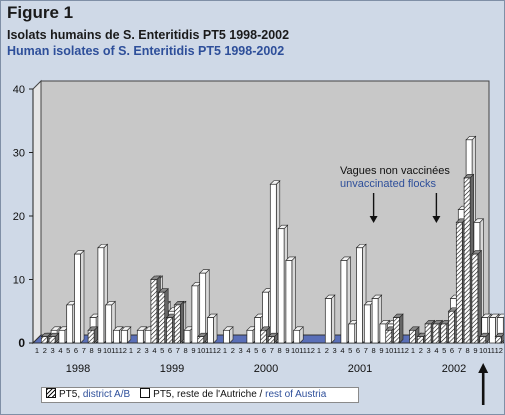 This screenshot has height=415, width=505. Describe the element at coordinates (19, 90) in the screenshot. I see `y-tick-label: 40` at that location.